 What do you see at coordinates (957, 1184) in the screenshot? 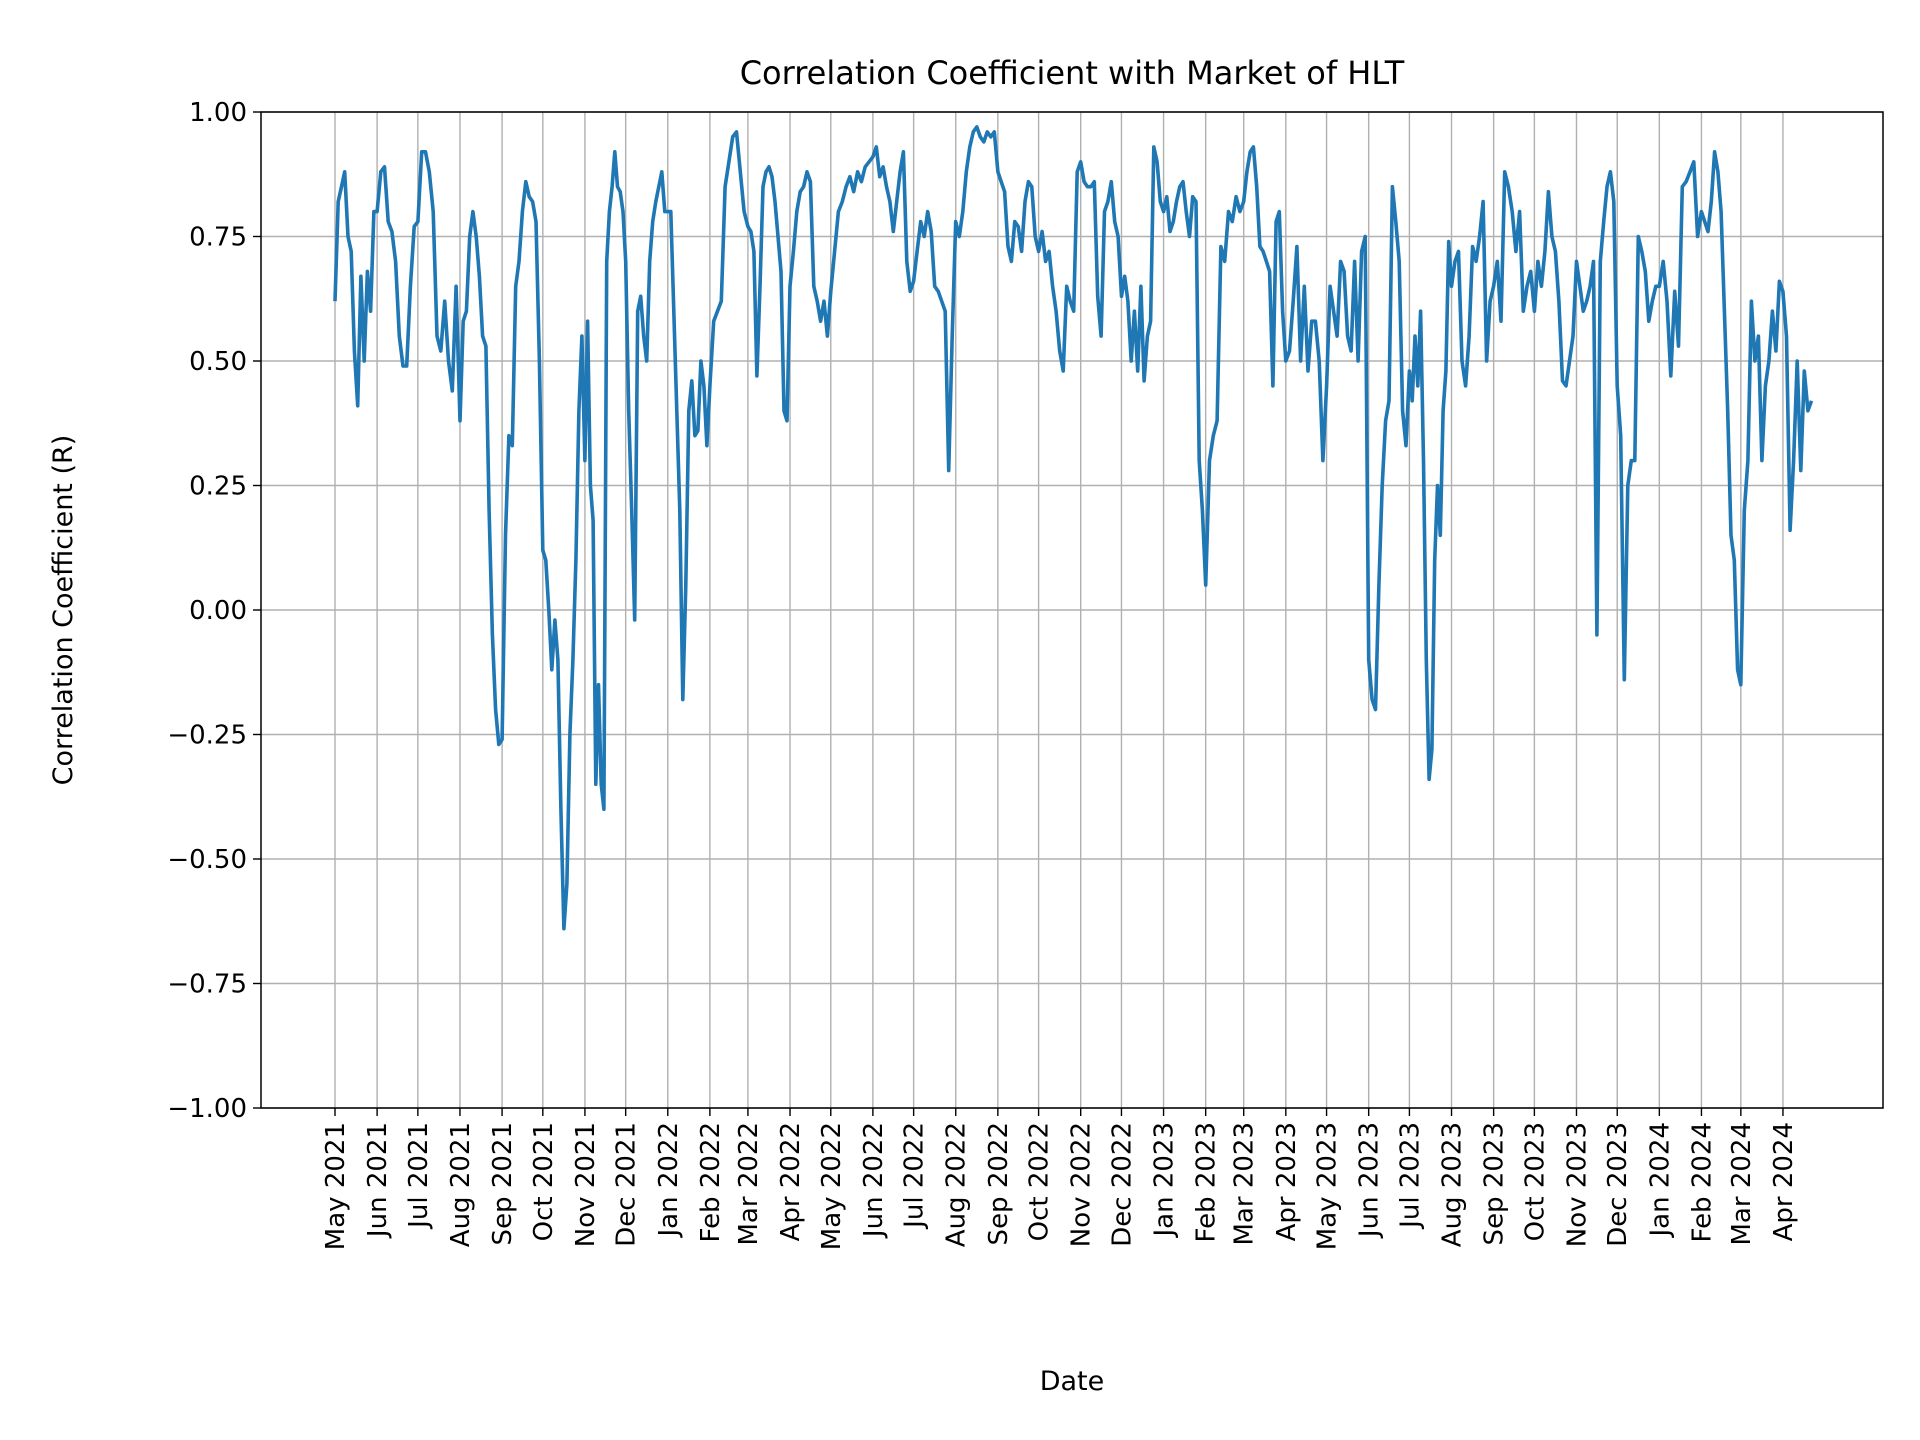
I see `x-tick-label: Aug 2022` at bounding box center [957, 1184].